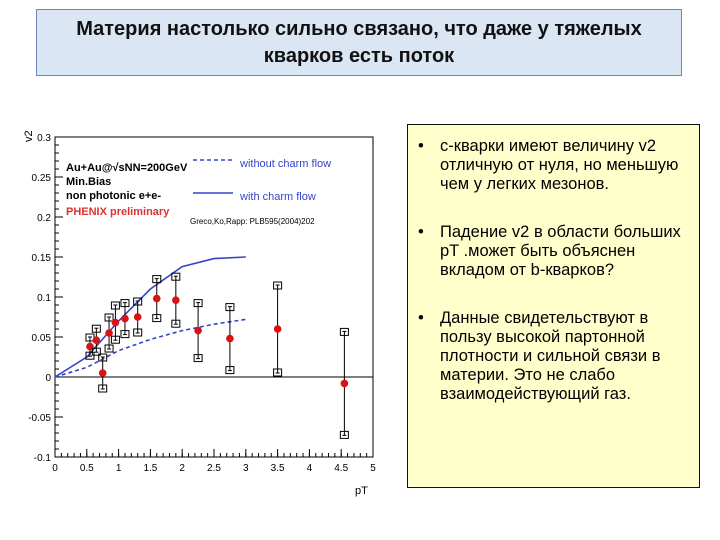  What do you see at coordinates (150, 468) in the screenshot?
I see `x-tick-label: 1.5` at bounding box center [150, 468].